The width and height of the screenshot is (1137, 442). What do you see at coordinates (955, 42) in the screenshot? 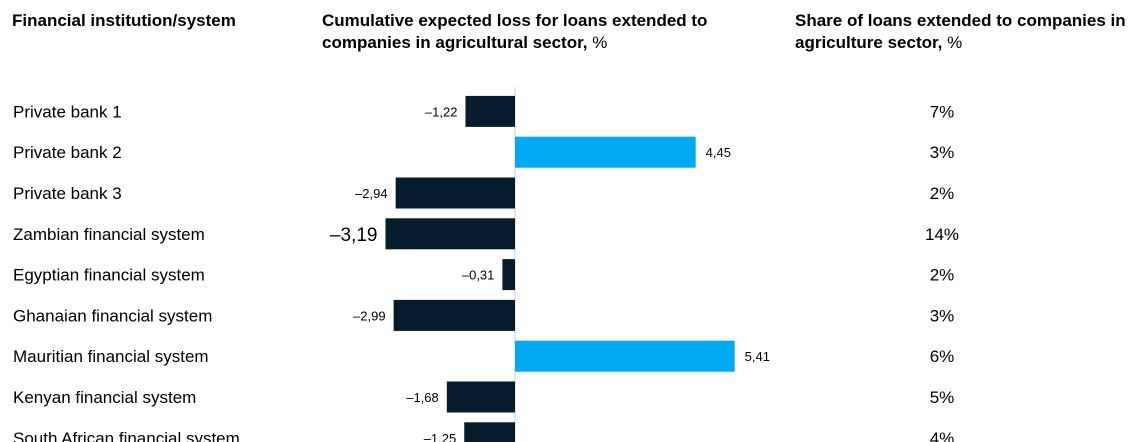
I see `loan-share-header-unit: %` at bounding box center [955, 42].